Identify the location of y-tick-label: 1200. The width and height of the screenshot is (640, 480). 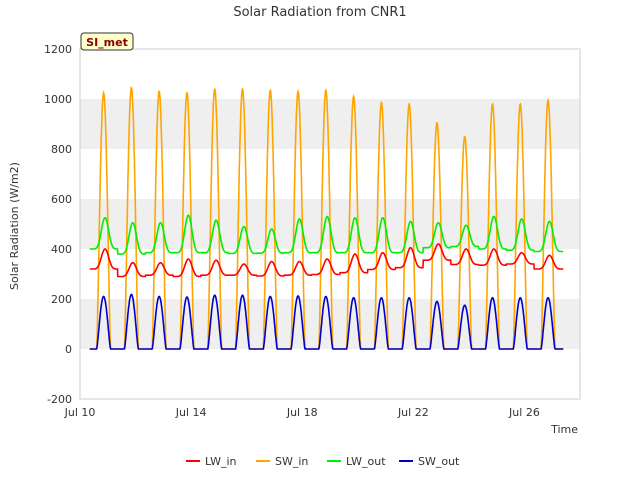
(58, 49).